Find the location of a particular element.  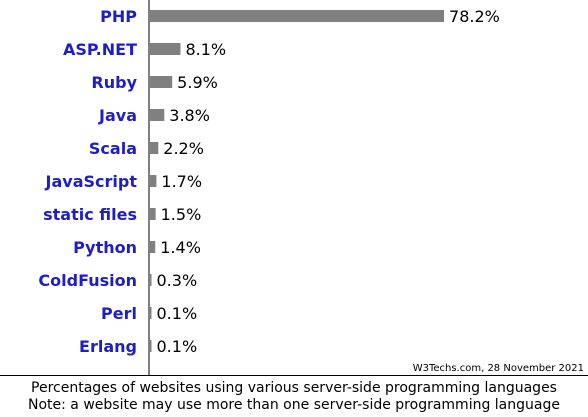

category-label-asp-net: ASP.NET is located at coordinates (100, 49).